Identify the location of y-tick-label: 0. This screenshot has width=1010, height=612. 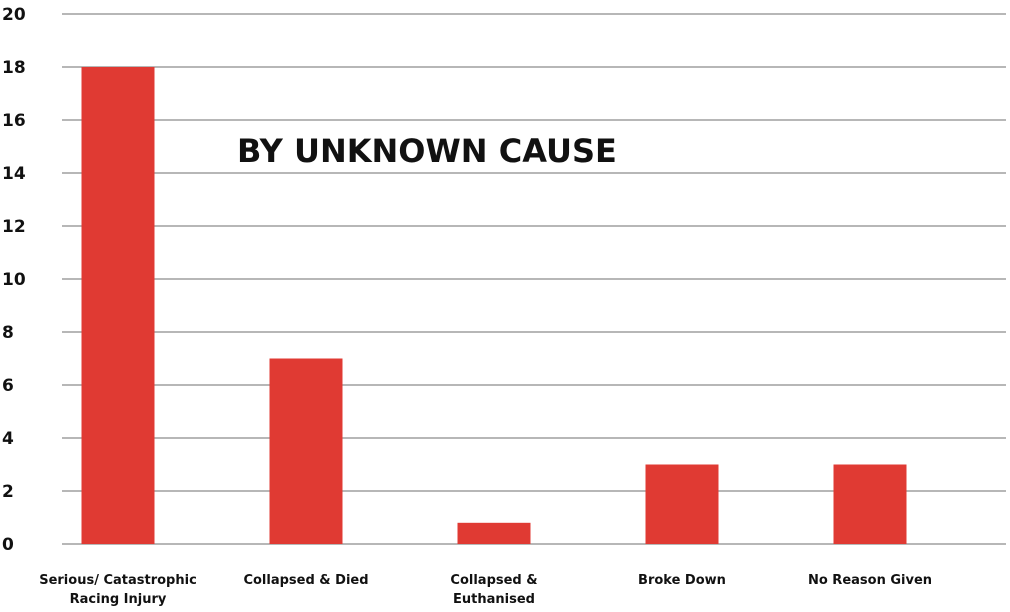
(8, 545).